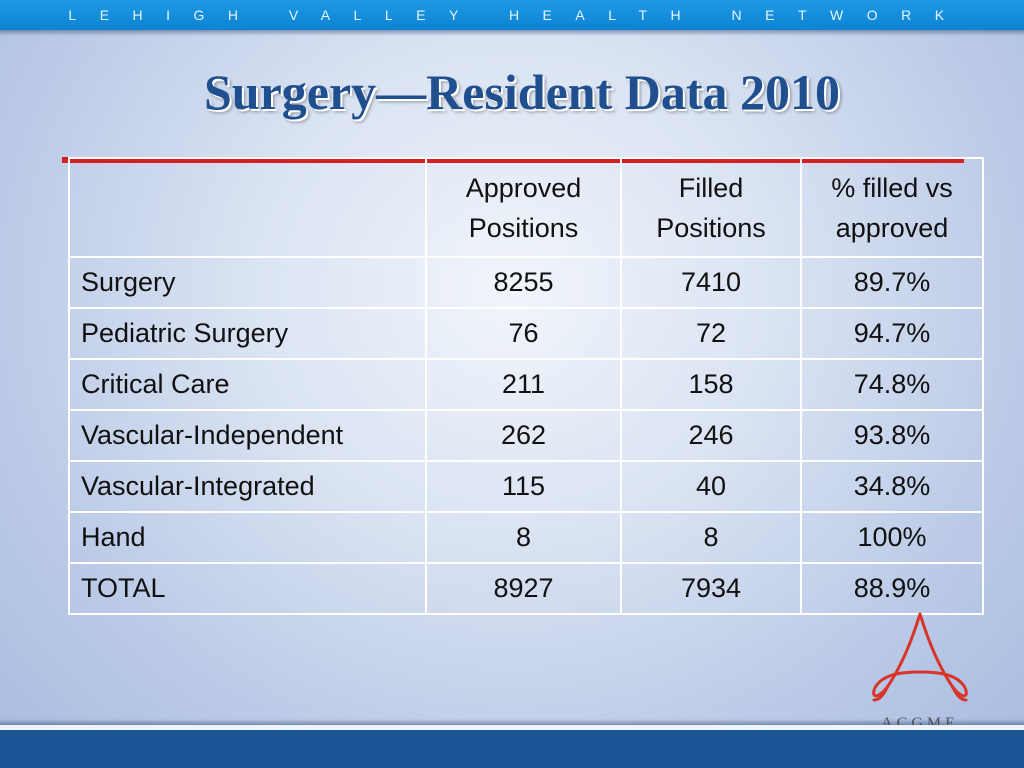 Image resolution: width=1024 pixels, height=768 pixels. I want to click on row-label: Critical Care, so click(247, 384).